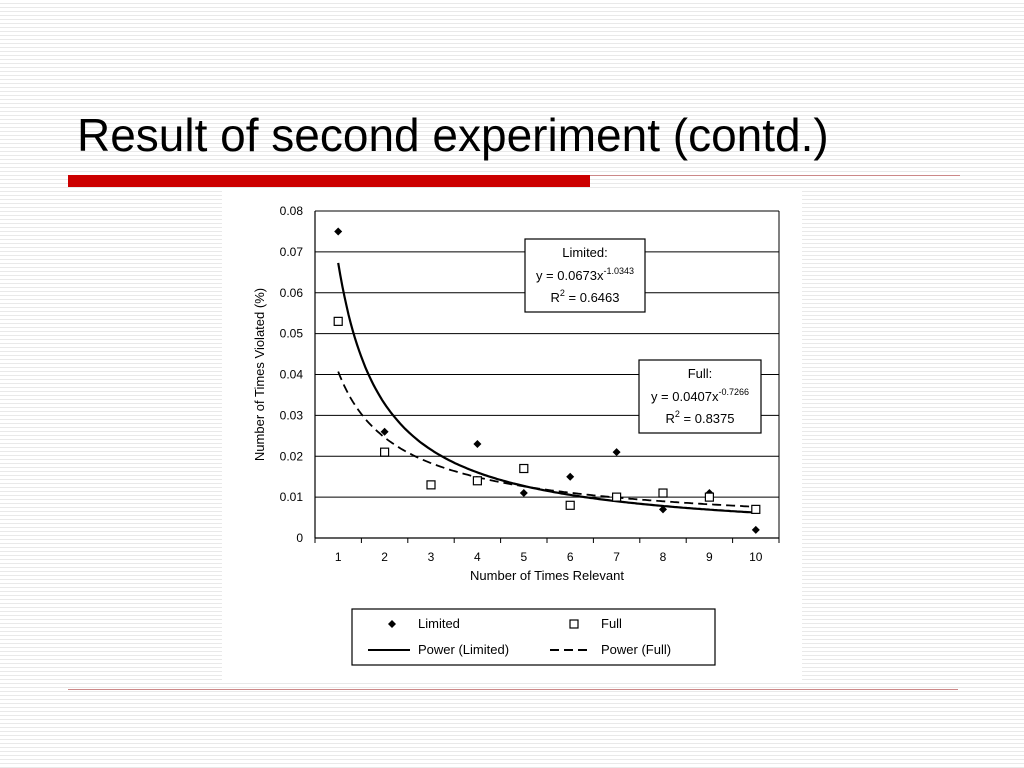  I want to click on y-tick-label: 0.02, so click(292, 456).